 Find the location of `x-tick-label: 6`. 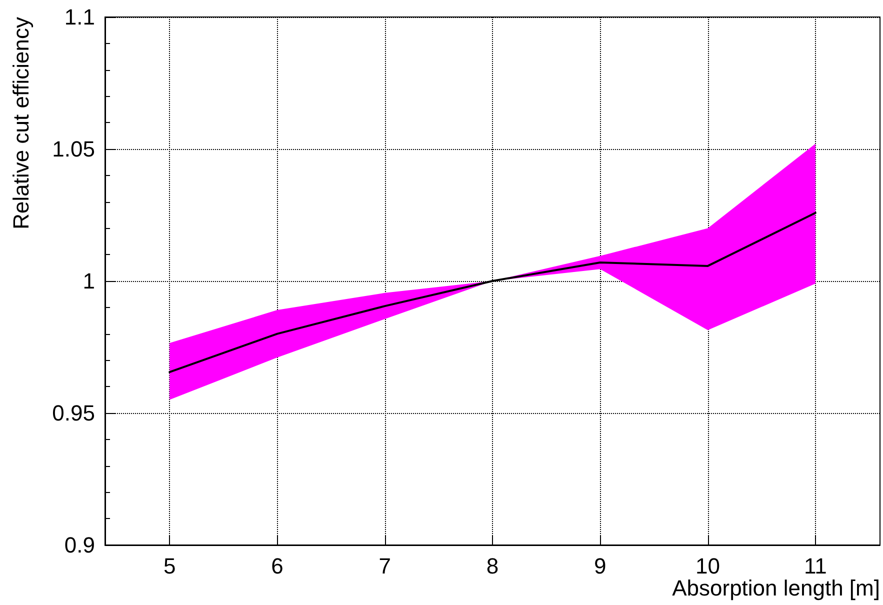

x-tick-label: 6 is located at coordinates (277, 566).